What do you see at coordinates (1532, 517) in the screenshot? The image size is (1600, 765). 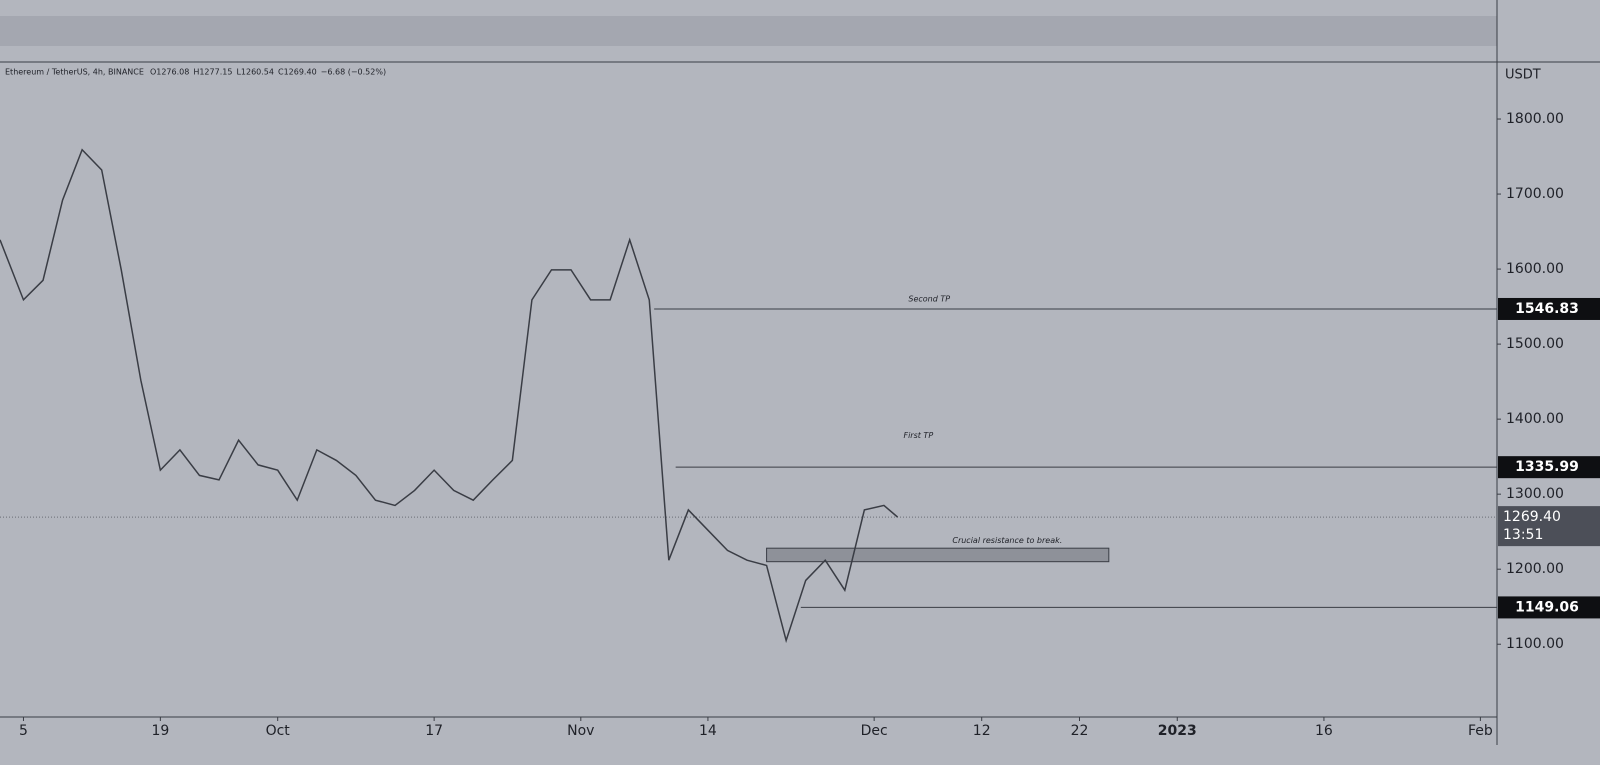 I see `last-price-label: 1269.40` at bounding box center [1532, 517].